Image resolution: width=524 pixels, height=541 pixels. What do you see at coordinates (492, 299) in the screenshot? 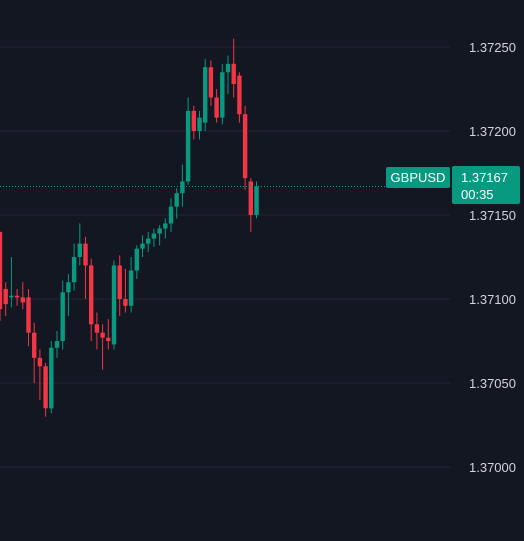
I see `y-tick-label: 1.37100` at bounding box center [492, 299].